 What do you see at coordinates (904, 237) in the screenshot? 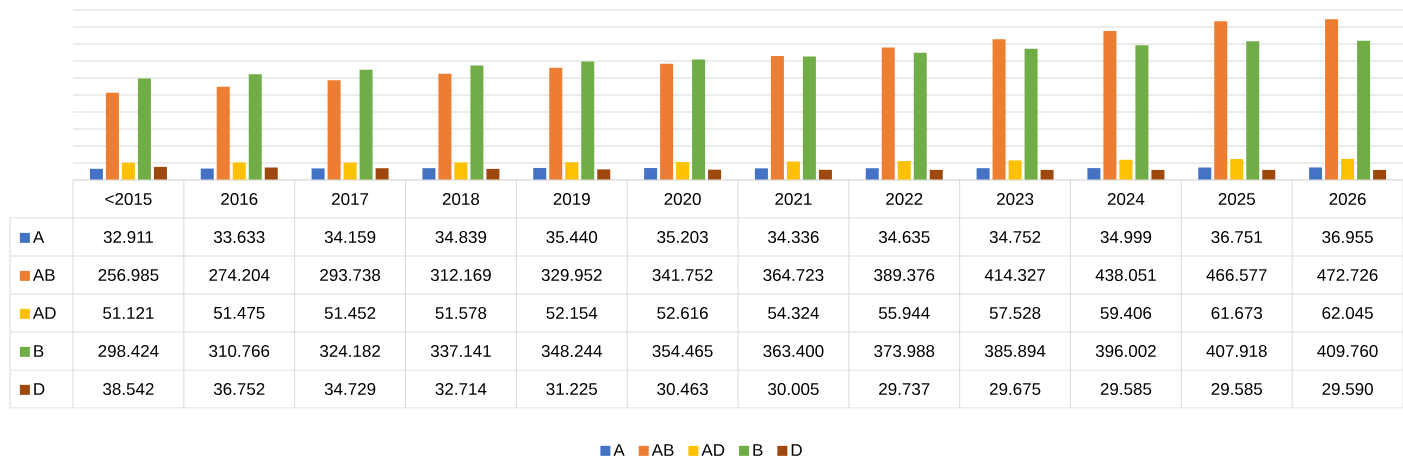
I see `data-label: 34.635` at bounding box center [904, 237].